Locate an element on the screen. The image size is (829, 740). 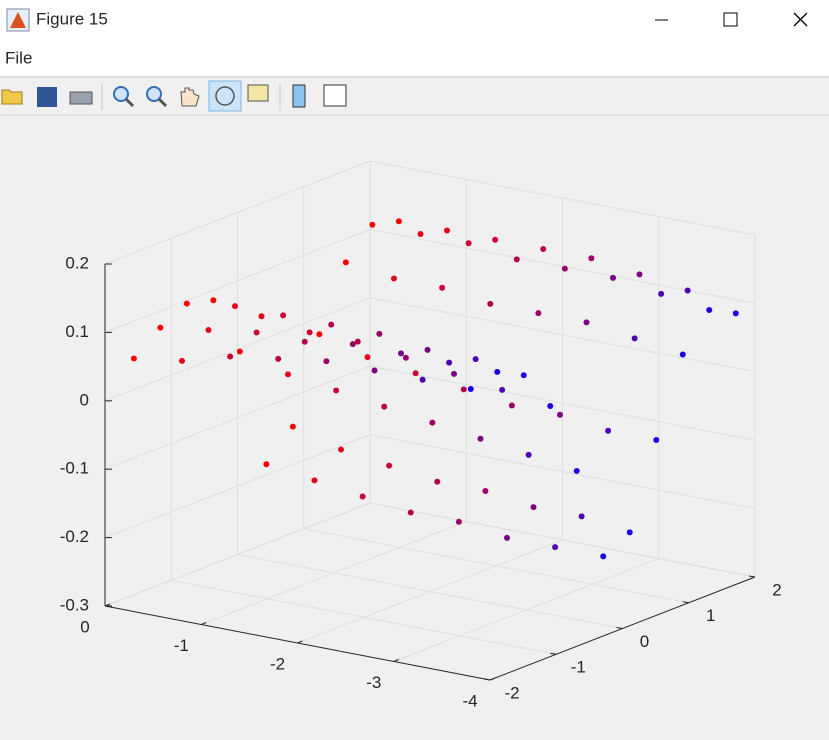
y-tick-label: -2 is located at coordinates (511, 692).